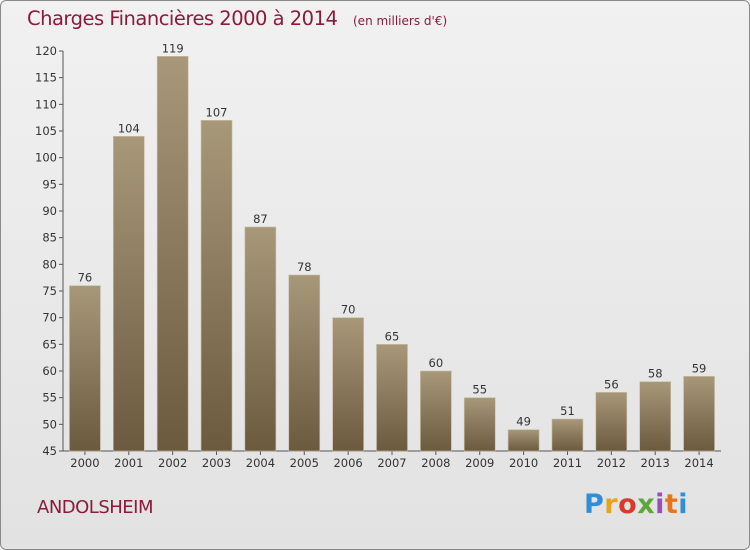 The width and height of the screenshot is (750, 550). I want to click on x-tick-label: 2011, so click(567, 463).